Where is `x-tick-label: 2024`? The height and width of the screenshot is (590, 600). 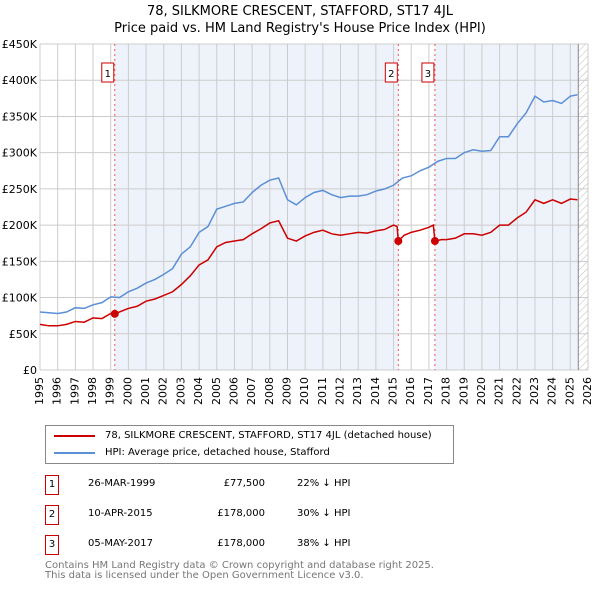
x-tick-label: 2024 is located at coordinates (552, 391).